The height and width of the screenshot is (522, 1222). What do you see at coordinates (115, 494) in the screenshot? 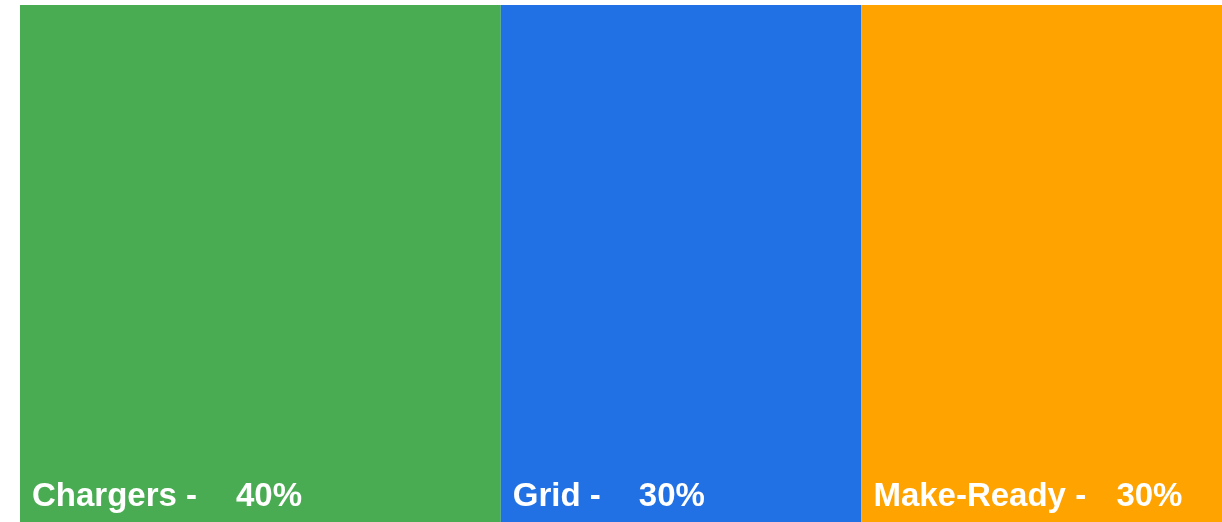
I see `category-label: Chargers -` at bounding box center [115, 494].